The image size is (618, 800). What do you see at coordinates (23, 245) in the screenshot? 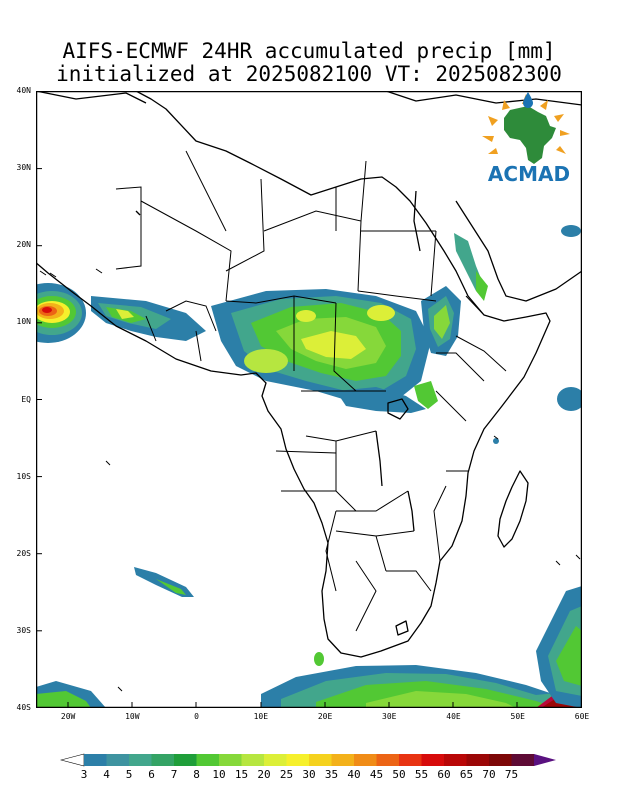
I see `lat-label: 20N` at bounding box center [23, 245].